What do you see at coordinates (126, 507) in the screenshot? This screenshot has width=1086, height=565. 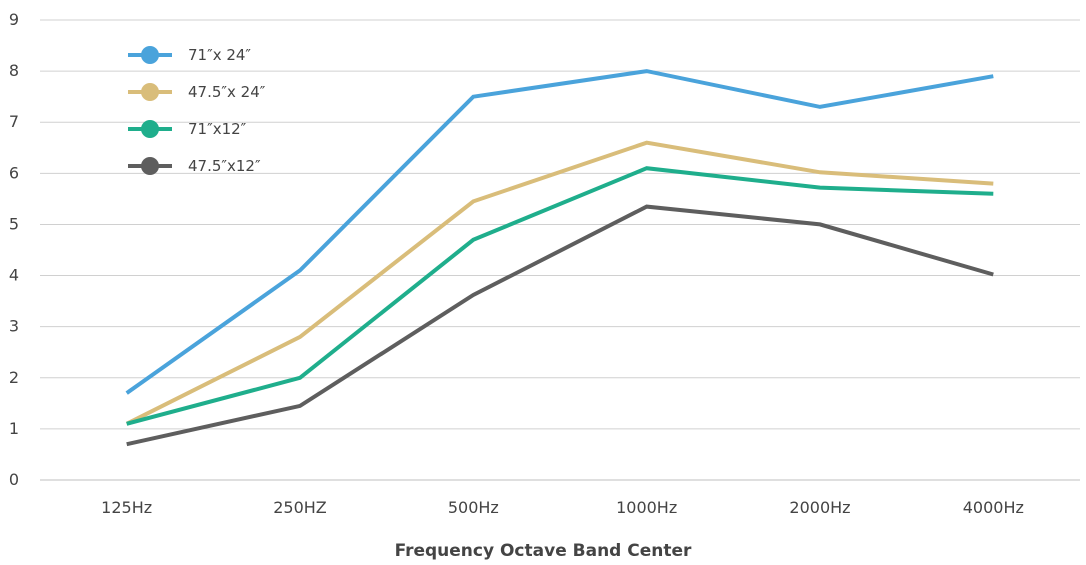 I see `x-tick-label: 125Hz` at bounding box center [126, 507].